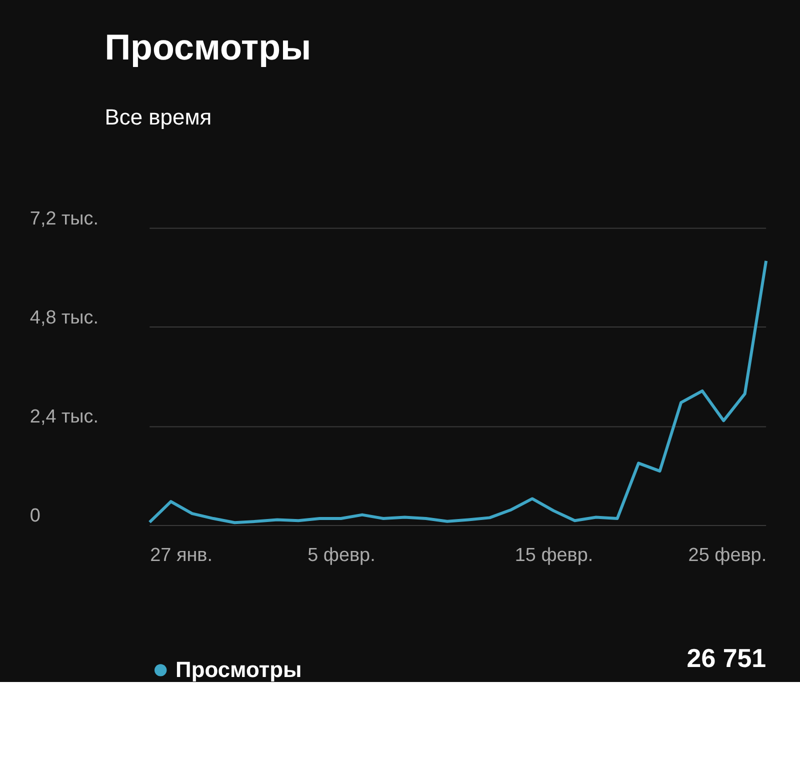  Describe the element at coordinates (64, 417) in the screenshot. I see `y-tick-label: 2,4 тыс.` at that location.